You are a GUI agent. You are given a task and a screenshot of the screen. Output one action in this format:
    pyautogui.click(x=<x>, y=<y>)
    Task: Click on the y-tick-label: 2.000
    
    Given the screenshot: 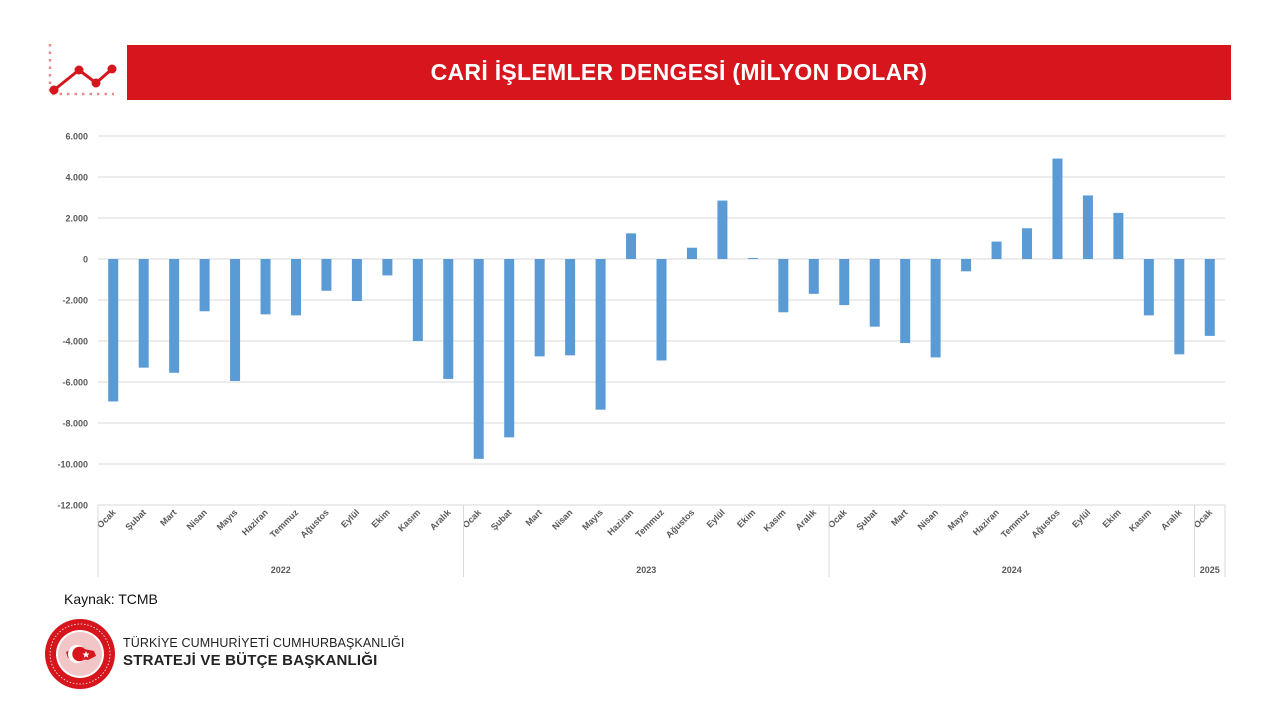 What is the action you would take?
    pyautogui.click(x=76, y=219)
    